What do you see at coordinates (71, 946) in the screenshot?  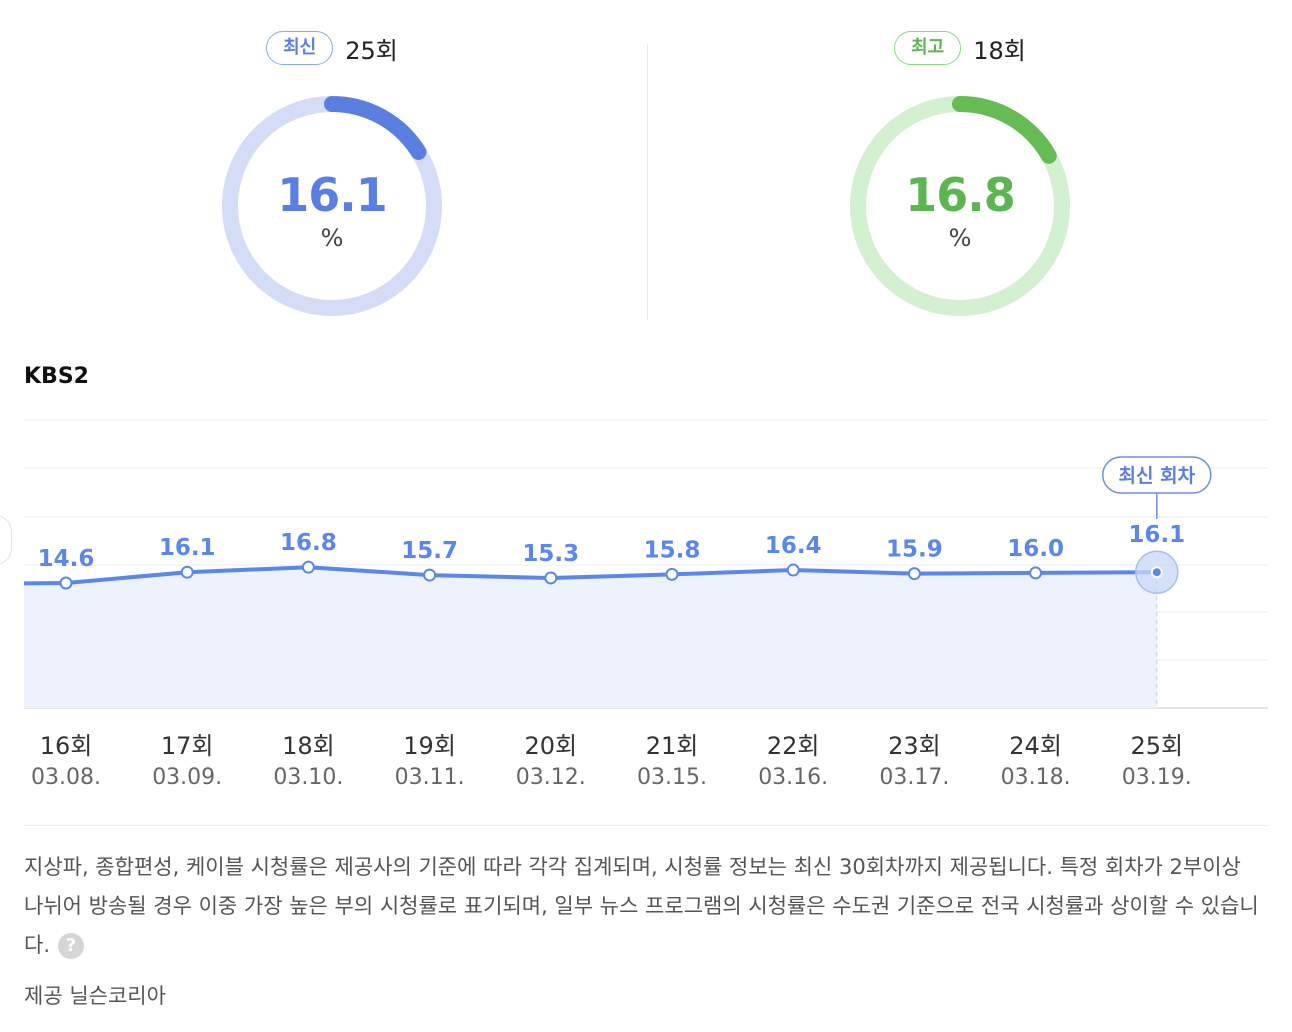 I see `help-icon: ?` at bounding box center [71, 946].